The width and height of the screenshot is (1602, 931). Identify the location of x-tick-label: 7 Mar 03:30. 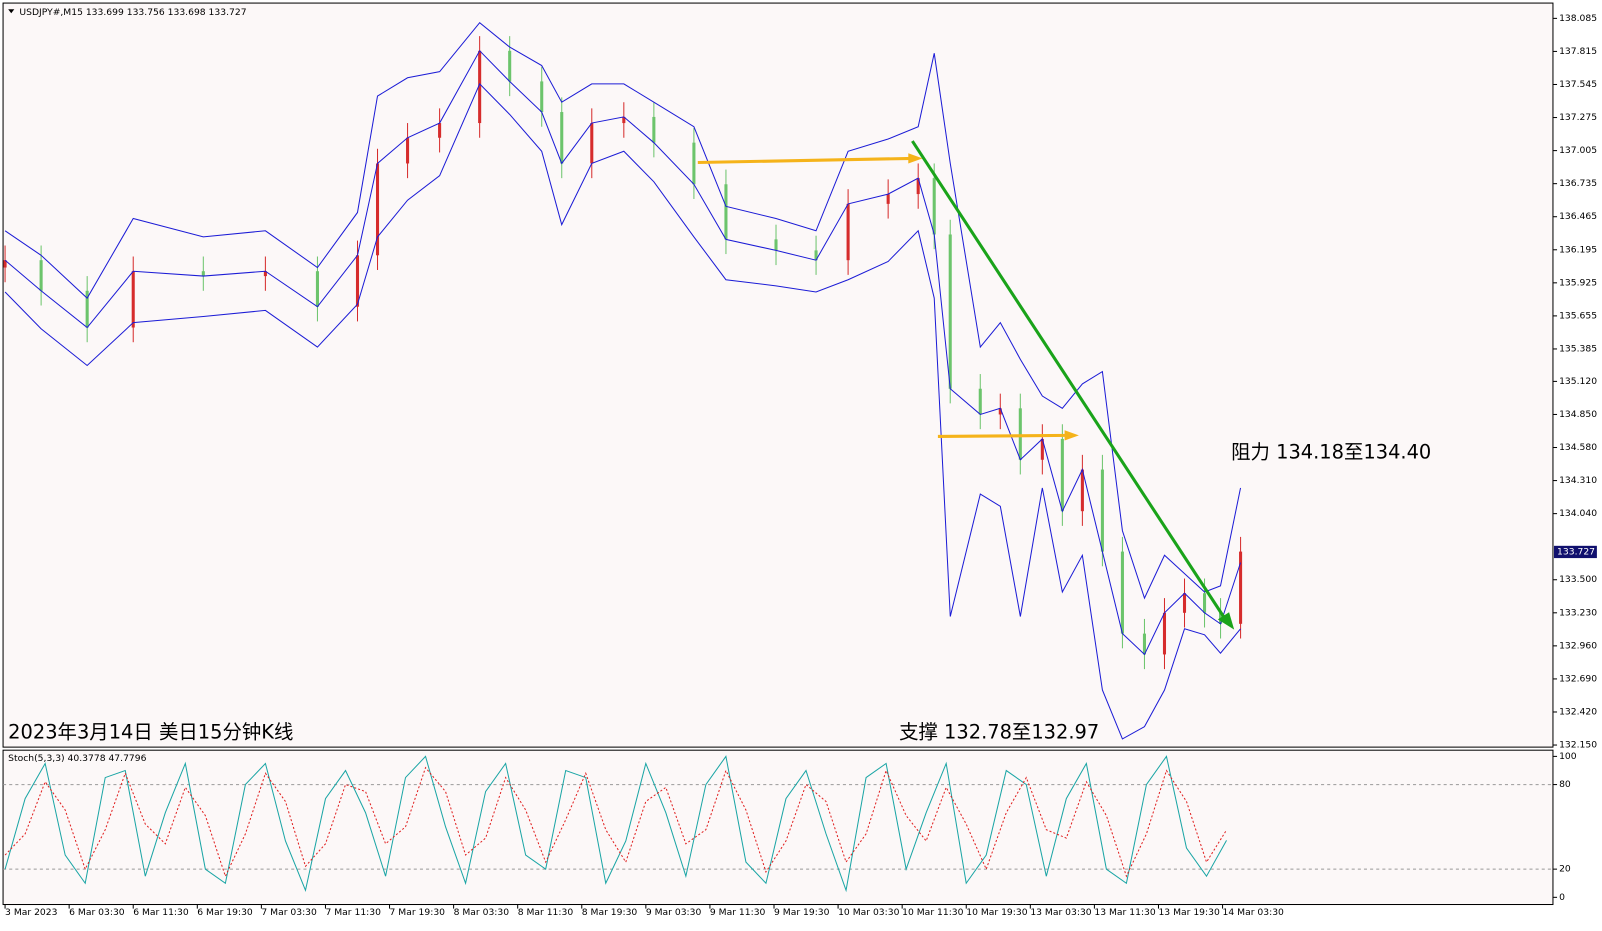
(289, 912).